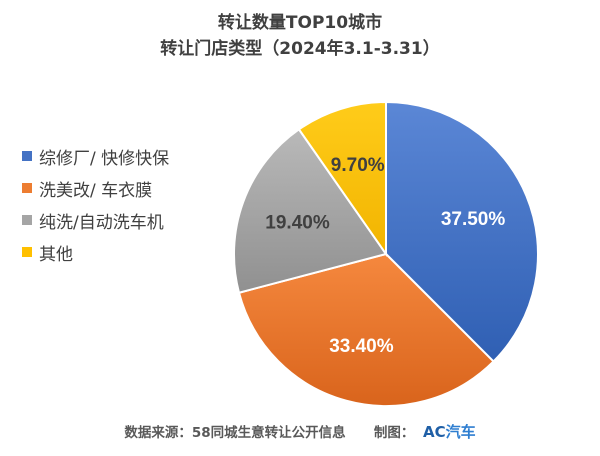 This screenshot has height=456, width=600. Describe the element at coordinates (297, 223) in the screenshot. I see `slice-car-wash-label: 19.40%` at that location.